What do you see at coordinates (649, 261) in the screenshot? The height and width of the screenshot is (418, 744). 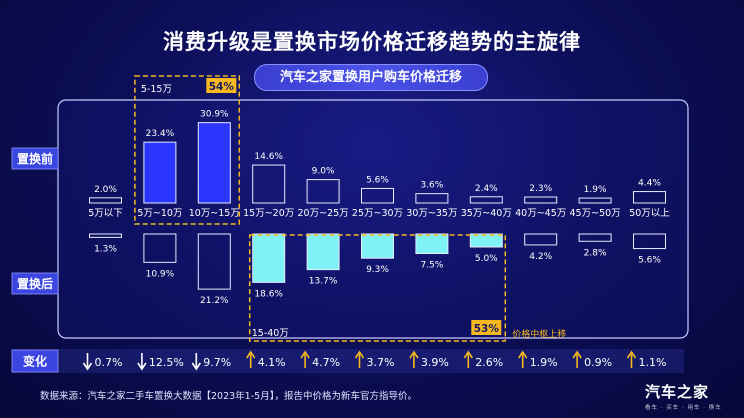 I see `label-after-10: 5.6%` at bounding box center [649, 261].